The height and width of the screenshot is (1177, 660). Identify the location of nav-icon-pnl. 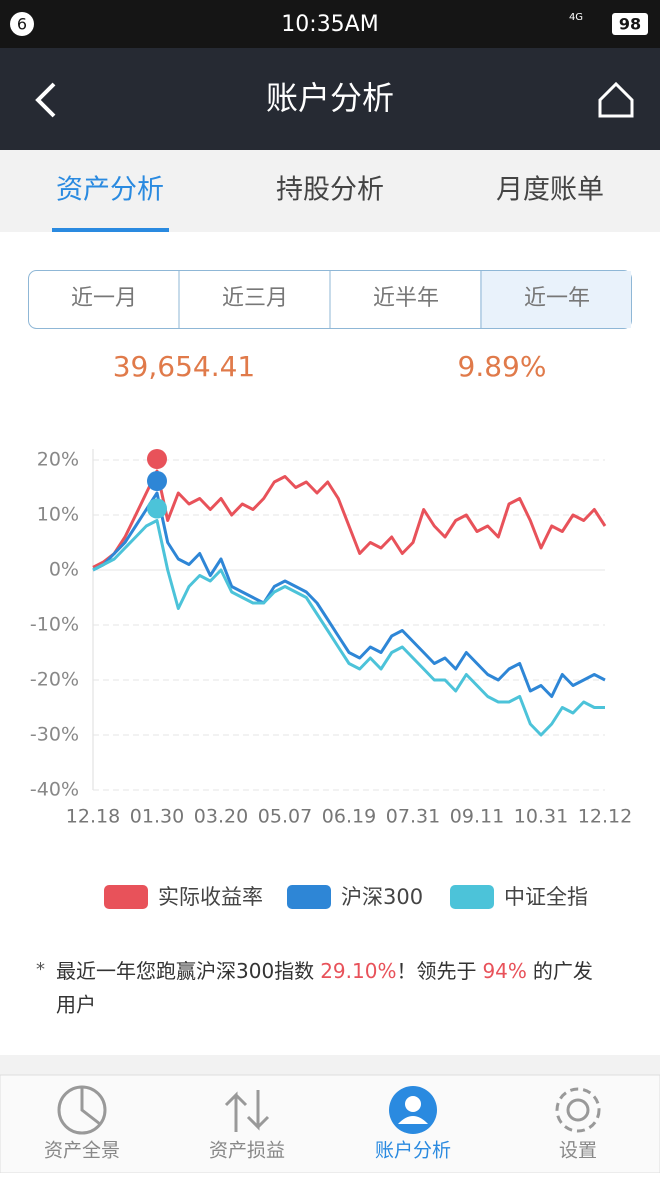
(247, 1111).